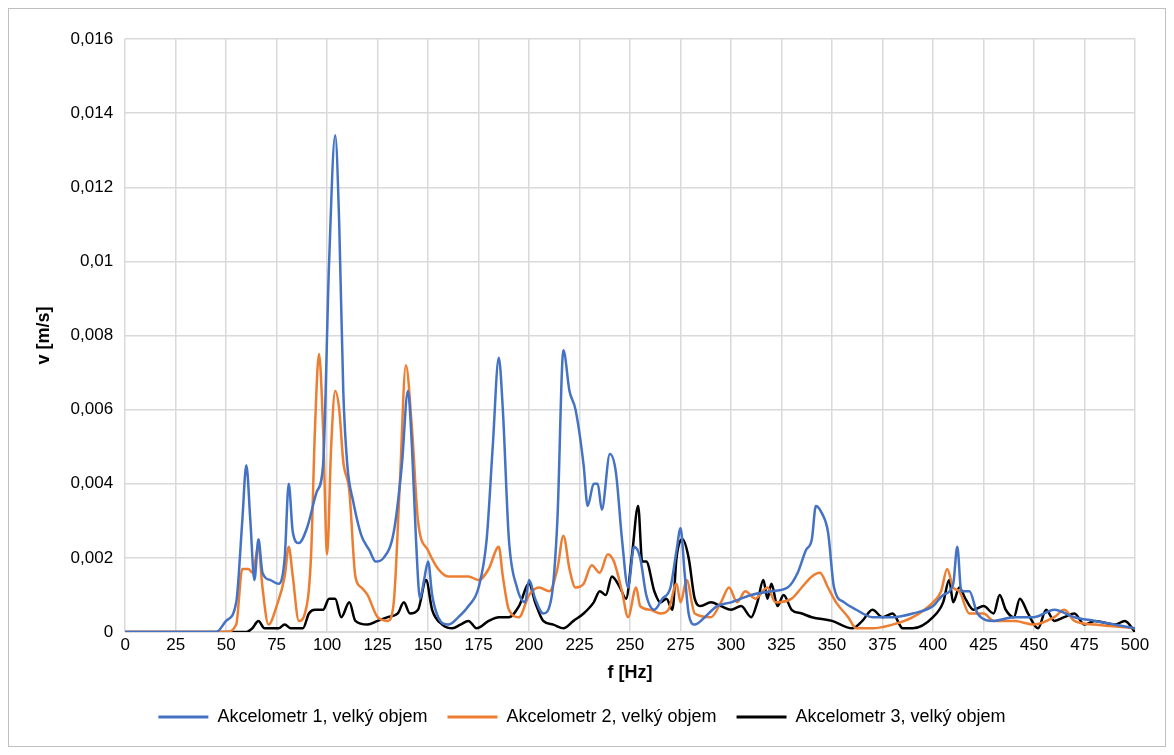 This screenshot has width=1174, height=755. I want to click on y-tick-label: 0,016, so click(92, 38).